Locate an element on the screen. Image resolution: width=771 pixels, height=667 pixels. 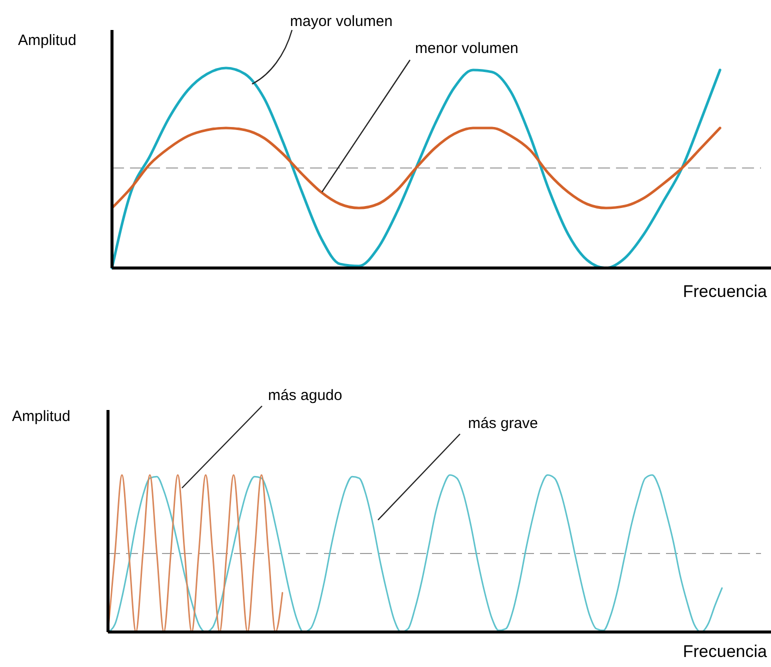
text: más grave is located at coordinates (503, 423).